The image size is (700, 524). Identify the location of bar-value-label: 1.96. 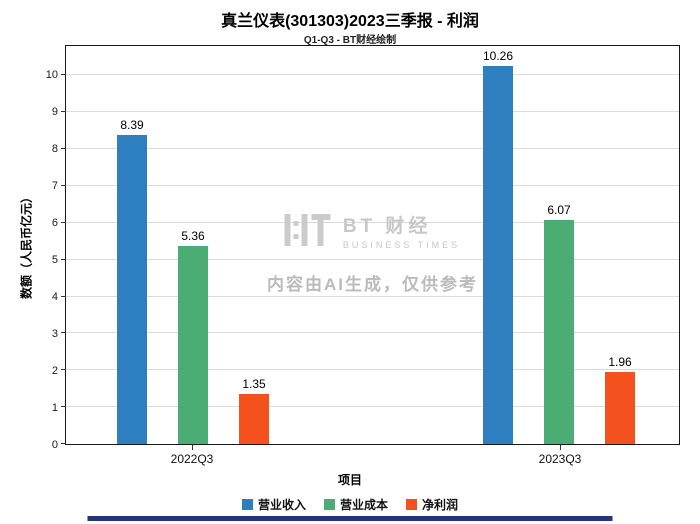
(620, 361).